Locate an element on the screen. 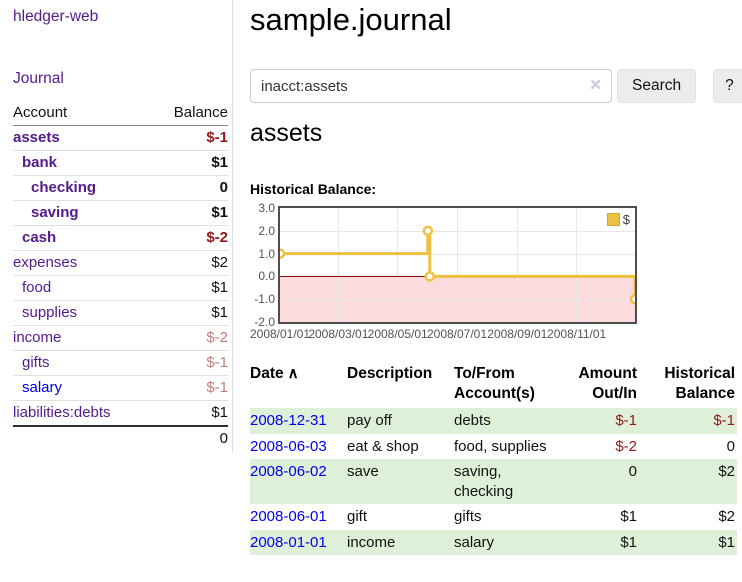 The image size is (742, 582). account-row: food $1 is located at coordinates (120, 288).